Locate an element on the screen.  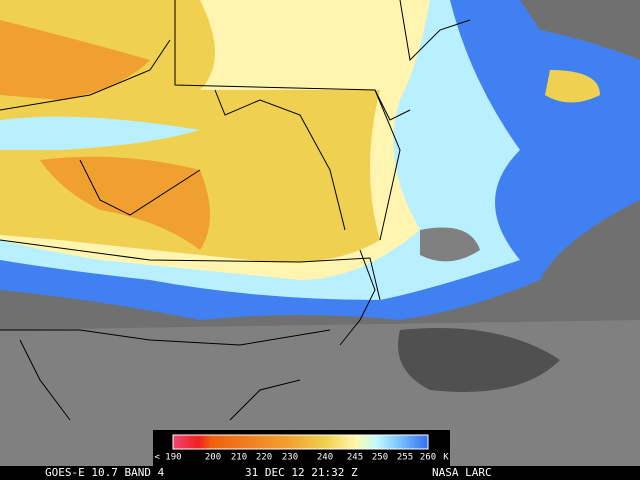
satellite-label: GOES-E 10.7 BAND 4 is located at coordinates (105, 472).